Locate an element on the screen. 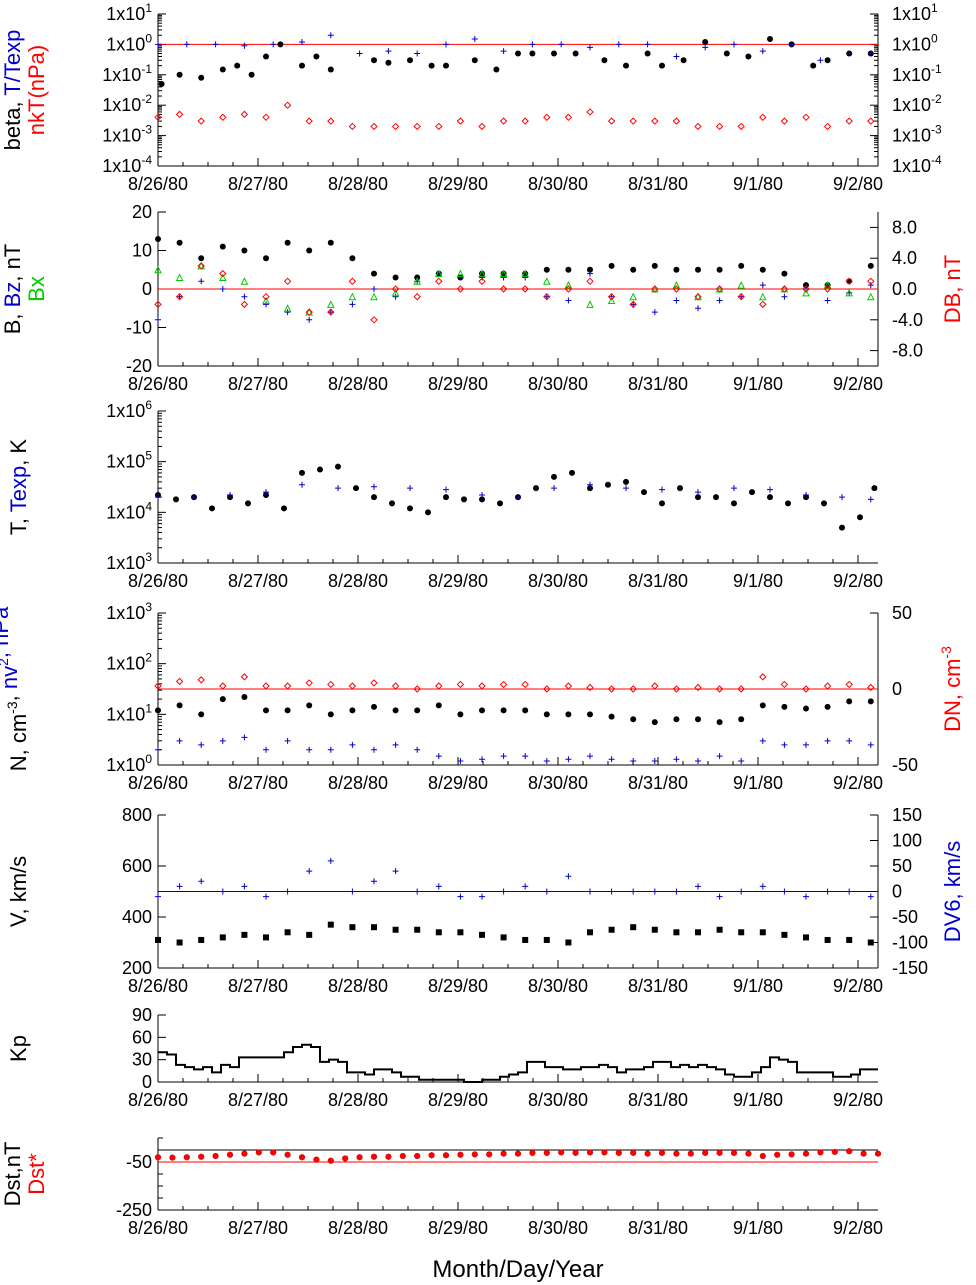 This screenshot has width=976, height=1285. y-right-tick-label: -100 is located at coordinates (910, 943).